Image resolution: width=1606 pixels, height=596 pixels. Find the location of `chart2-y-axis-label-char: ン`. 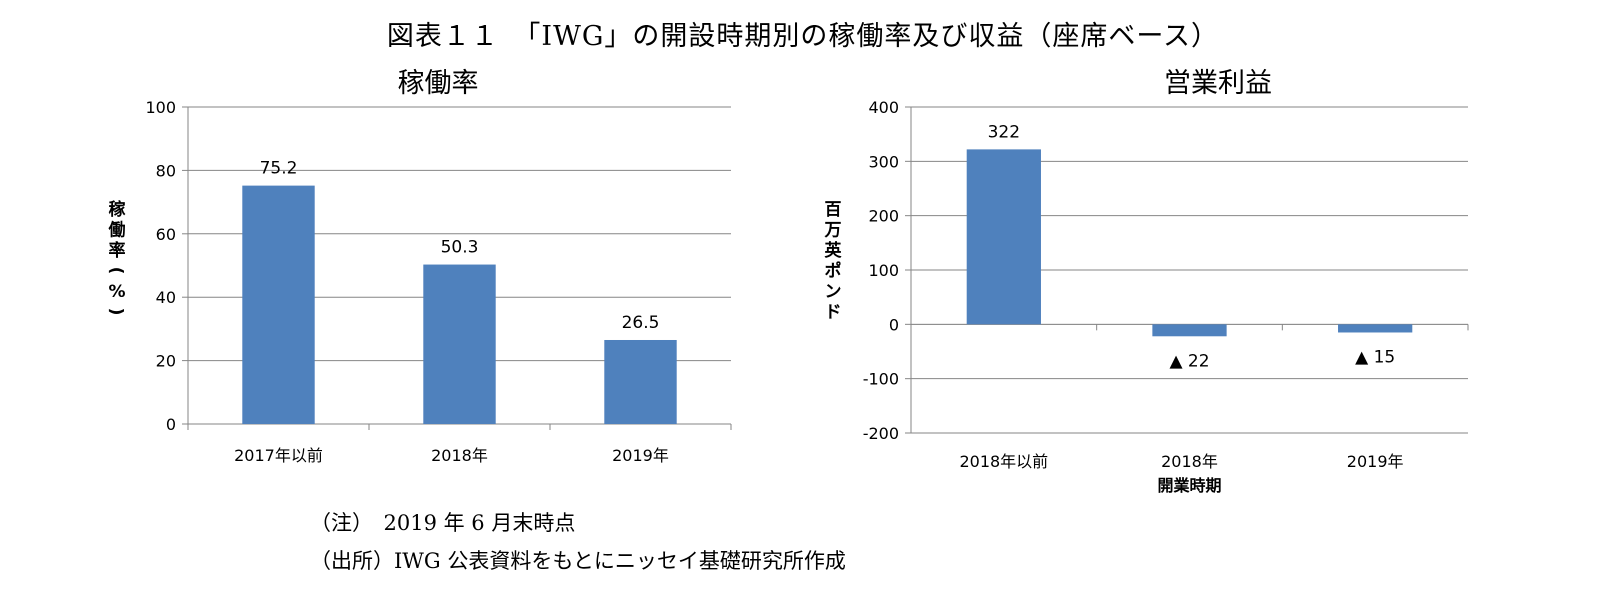

chart2-y-axis-label-char: ン is located at coordinates (833, 292).